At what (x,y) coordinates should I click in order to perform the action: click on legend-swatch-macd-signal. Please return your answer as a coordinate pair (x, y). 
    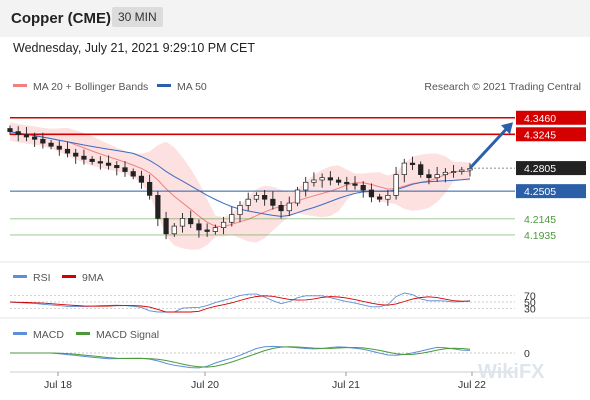
    Looking at the image, I should click on (83, 333).